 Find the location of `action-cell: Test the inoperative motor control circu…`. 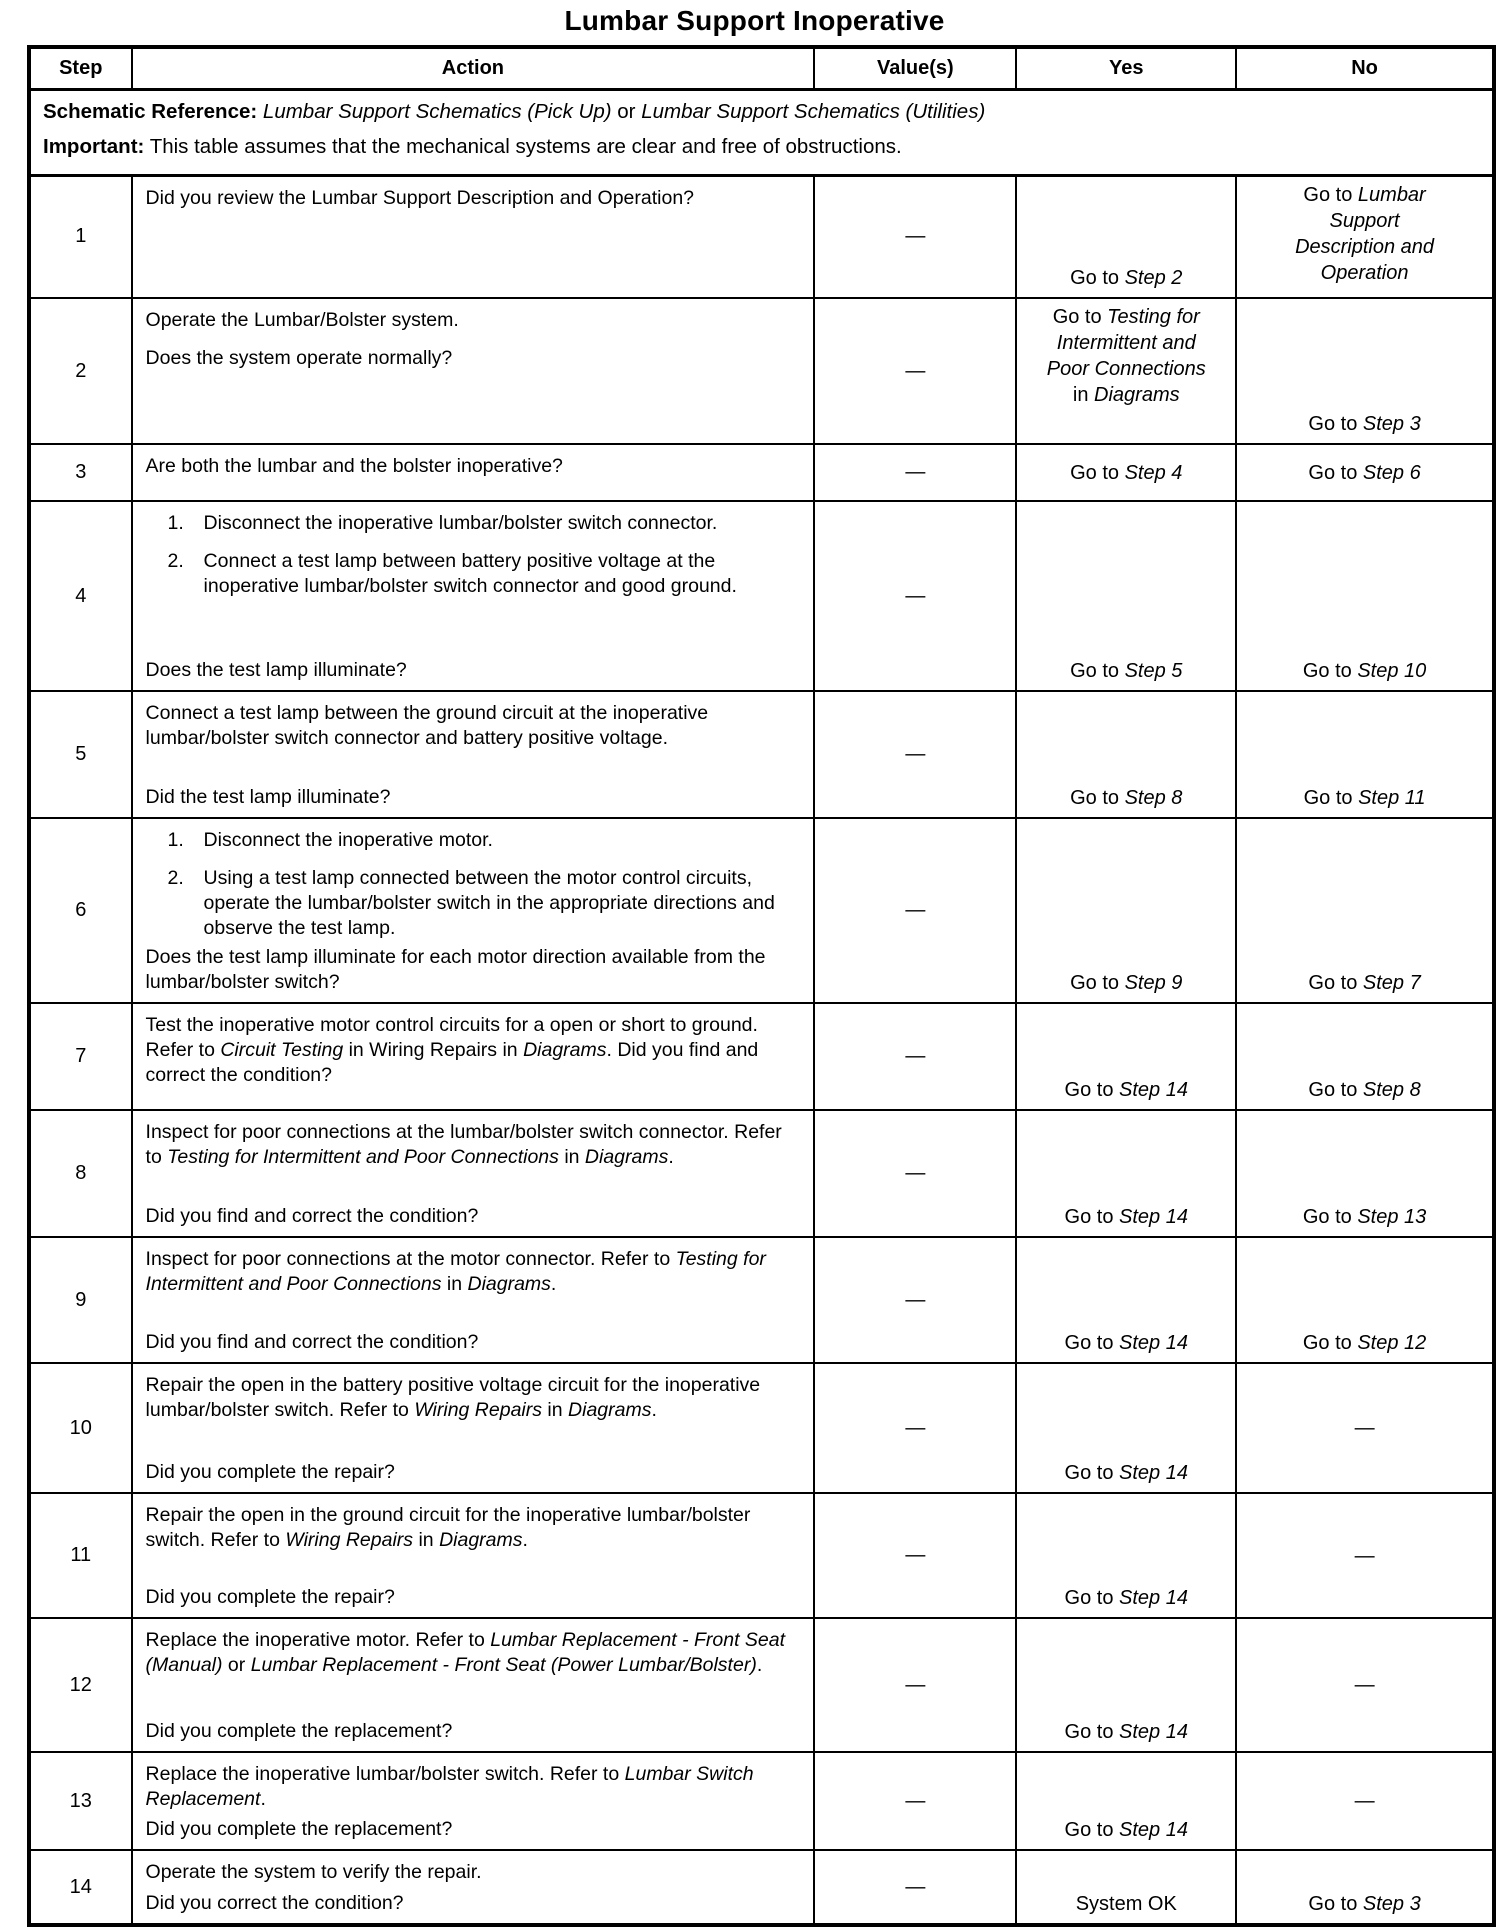

action-cell: Test the inoperative motor control circu… is located at coordinates (473, 1056).